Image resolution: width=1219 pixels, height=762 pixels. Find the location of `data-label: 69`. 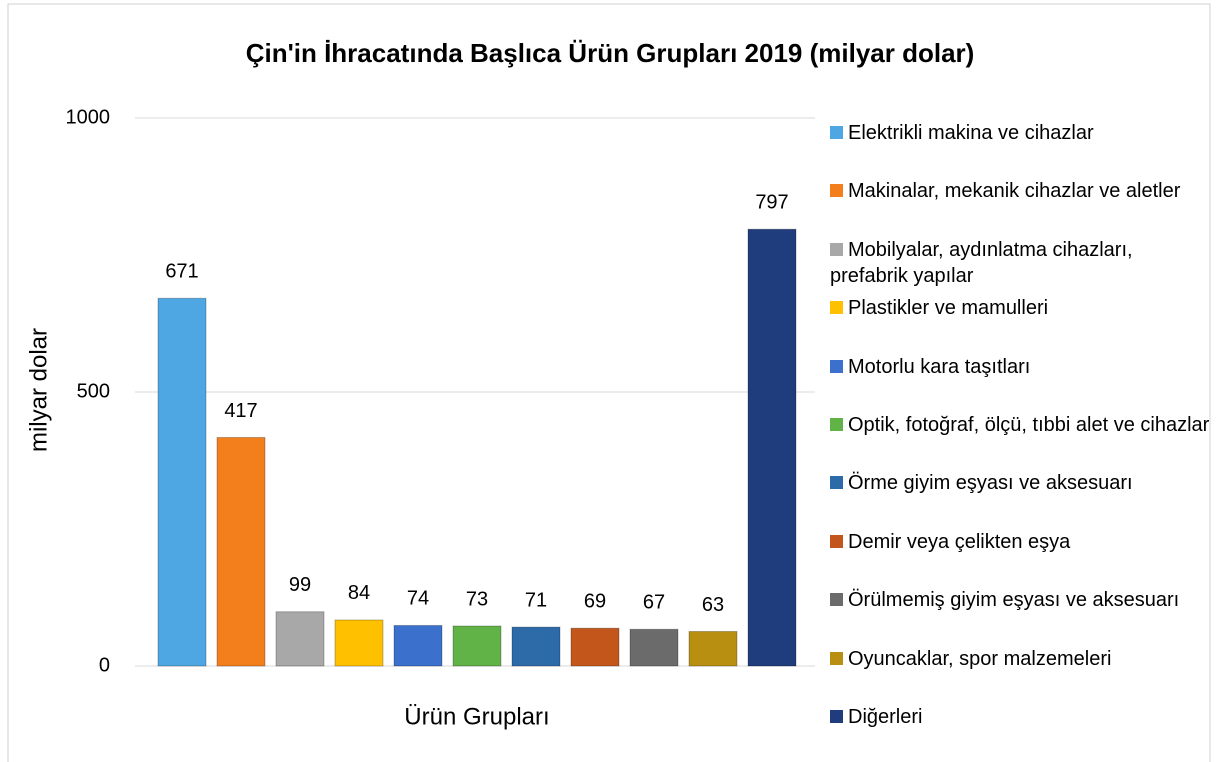

data-label: 69 is located at coordinates (595, 601).